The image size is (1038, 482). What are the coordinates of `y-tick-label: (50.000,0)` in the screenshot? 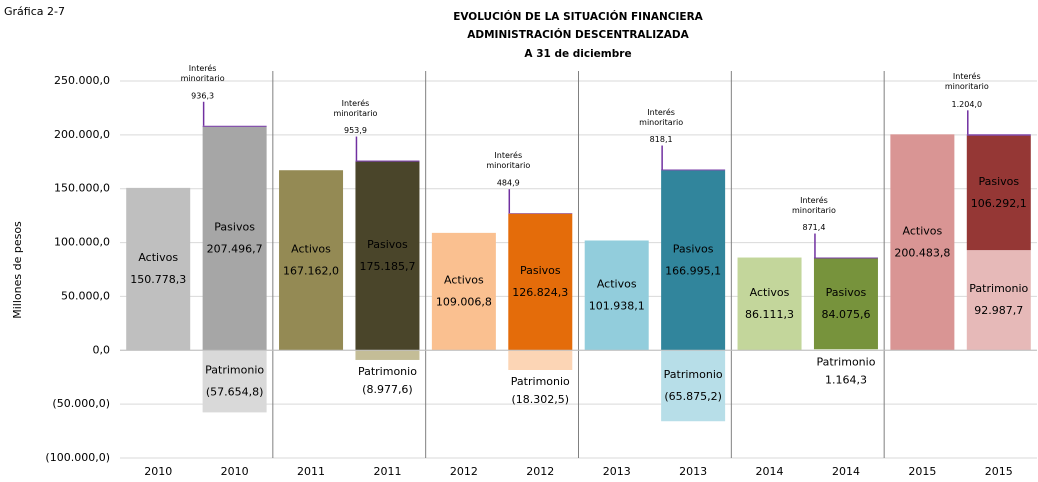 It's located at (81, 403).